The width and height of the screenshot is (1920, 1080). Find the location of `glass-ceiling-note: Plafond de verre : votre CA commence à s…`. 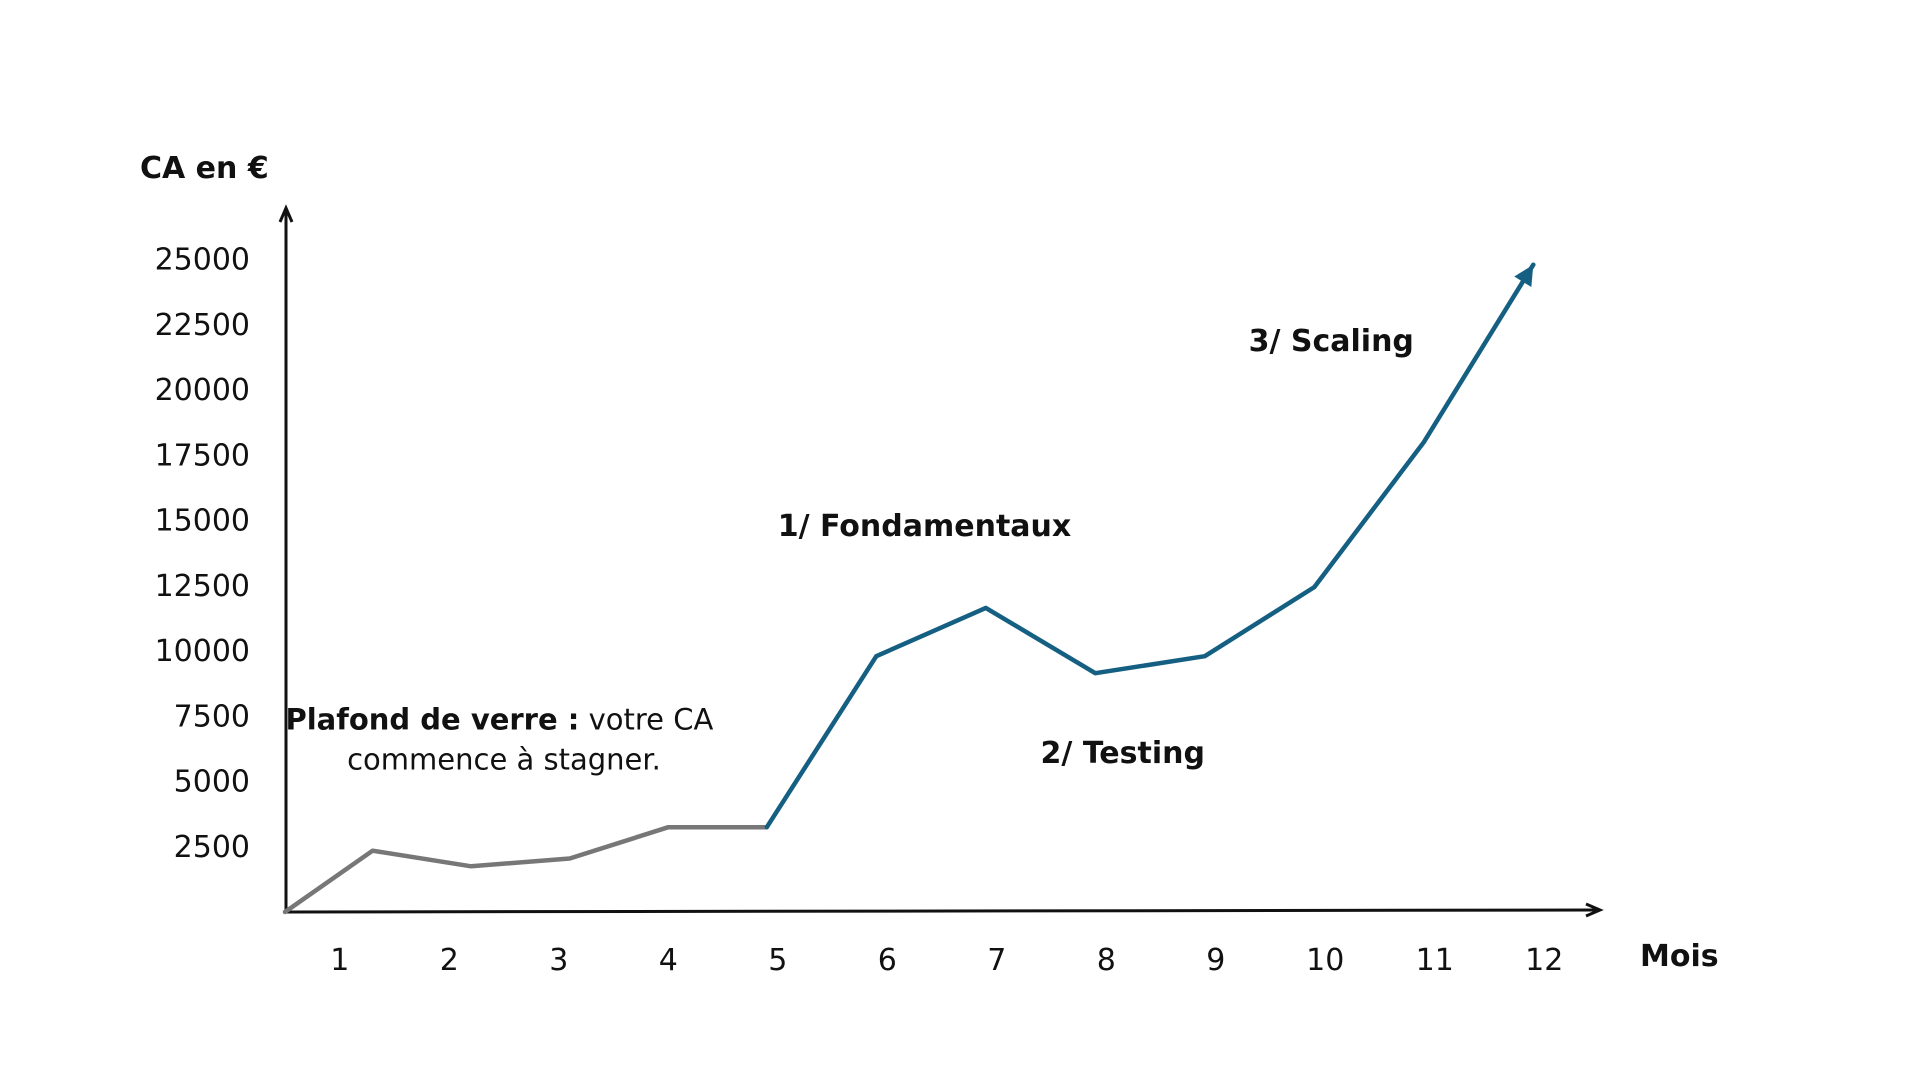

glass-ceiling-note: Plafond de verre : votre CA commence à s… is located at coordinates (503, 739).